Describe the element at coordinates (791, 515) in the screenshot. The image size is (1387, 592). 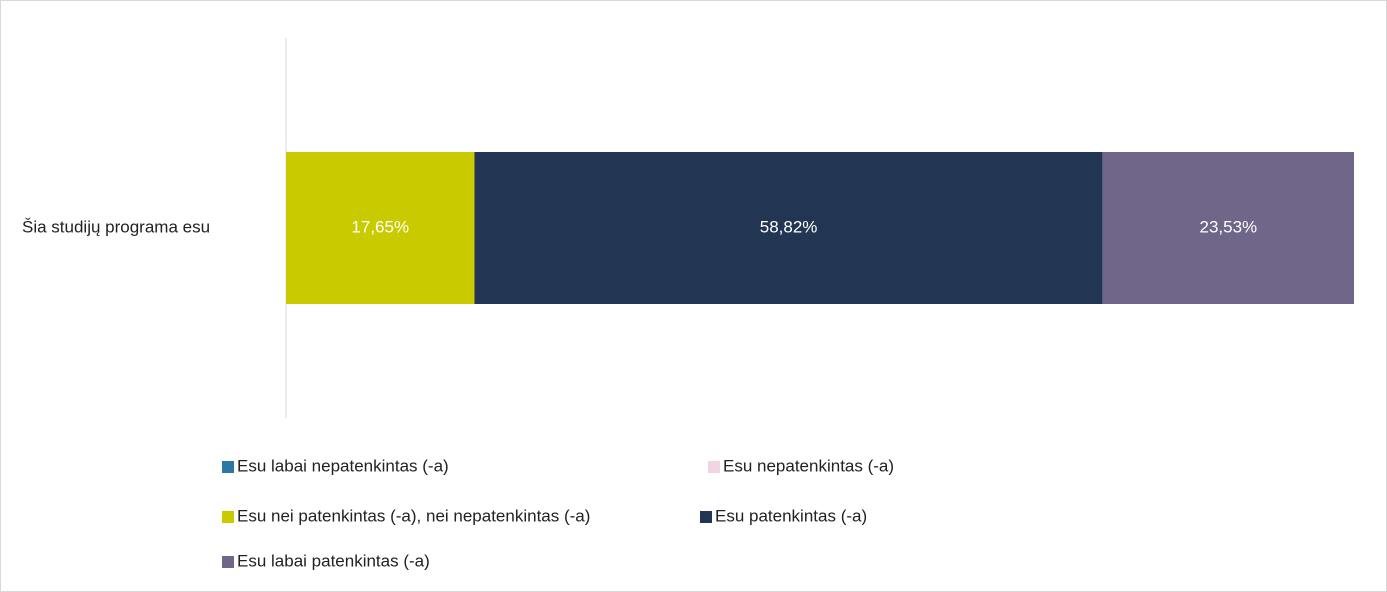
I see `legend-label: Esu patenkintas (-a)` at that location.